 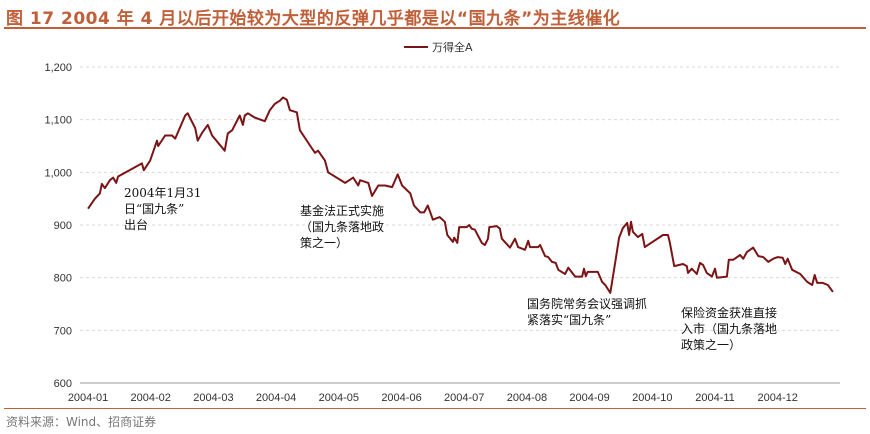 What do you see at coordinates (464, 398) in the screenshot?
I see `x-tick-label: 2004-07` at bounding box center [464, 398].